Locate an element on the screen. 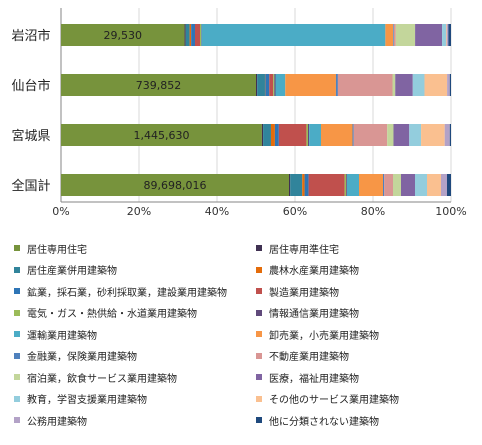 This screenshot has height=445, width=482. total-data-label: 739,852 is located at coordinates (159, 85).